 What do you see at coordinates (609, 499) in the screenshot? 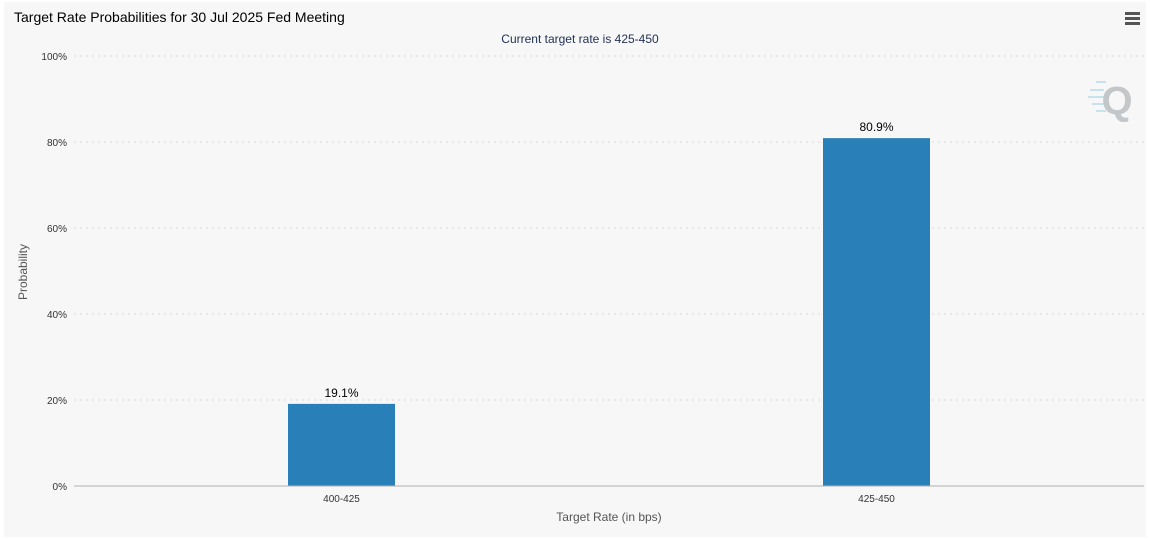
I see `x-axis-ticks: 400-425 425-450` at bounding box center [609, 499].